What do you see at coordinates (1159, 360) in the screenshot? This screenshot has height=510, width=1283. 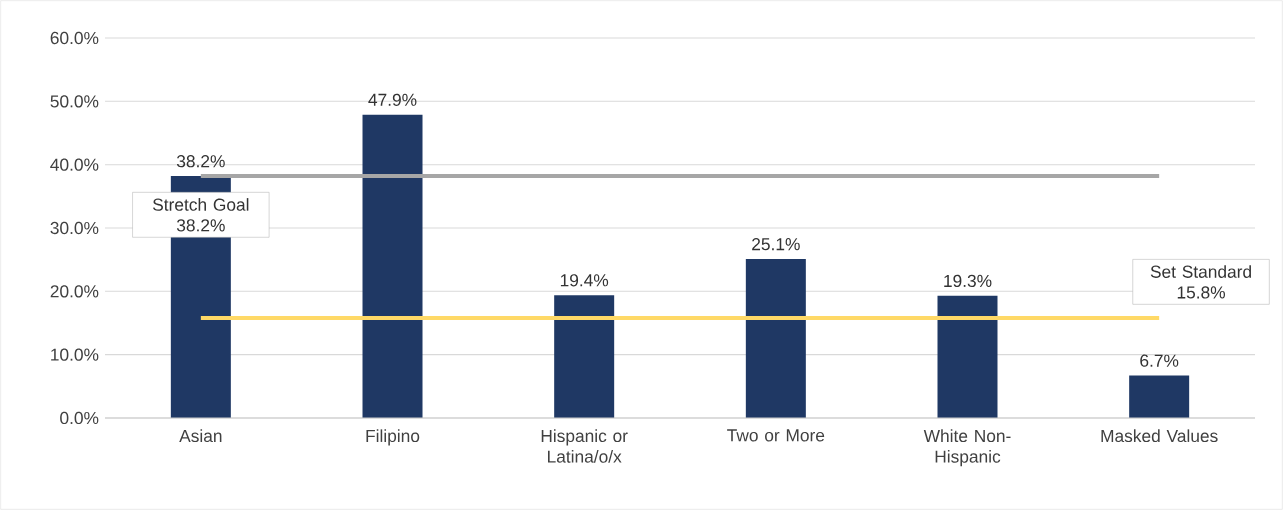 I see `data-label: 6.7%` at bounding box center [1159, 360].